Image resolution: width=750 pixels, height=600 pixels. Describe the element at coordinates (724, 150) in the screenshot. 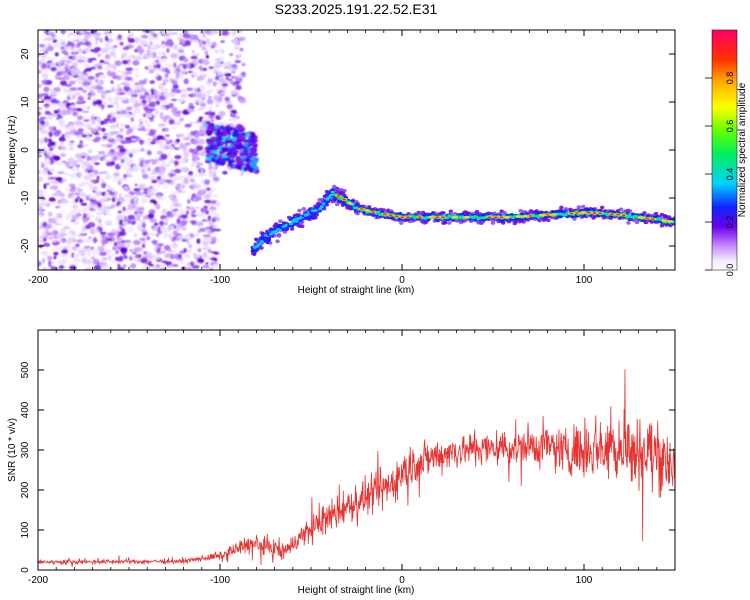

I see `colorbar-gradient` at that location.